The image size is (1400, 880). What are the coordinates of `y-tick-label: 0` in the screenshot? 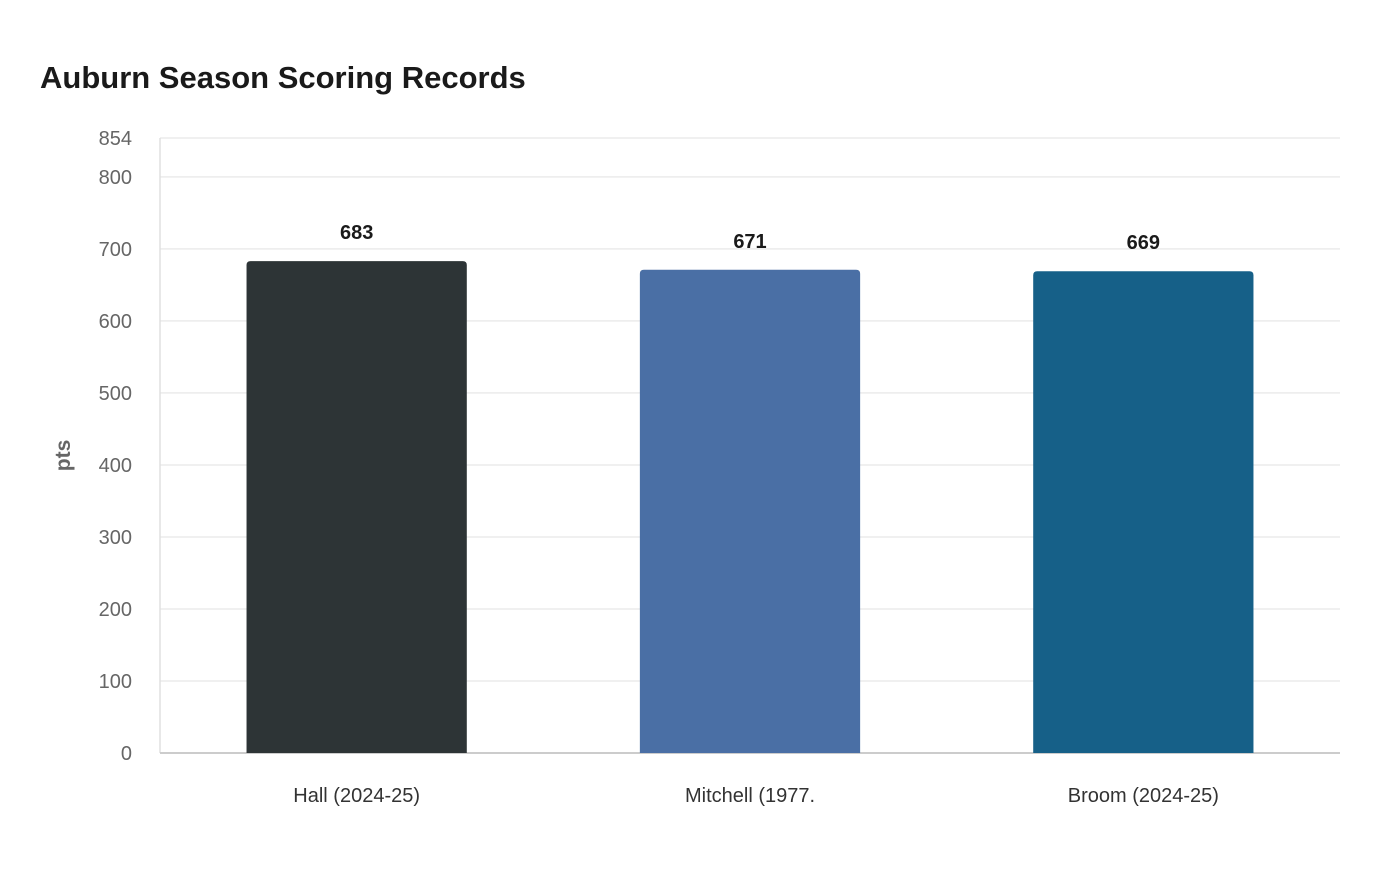 It's located at (126, 754).